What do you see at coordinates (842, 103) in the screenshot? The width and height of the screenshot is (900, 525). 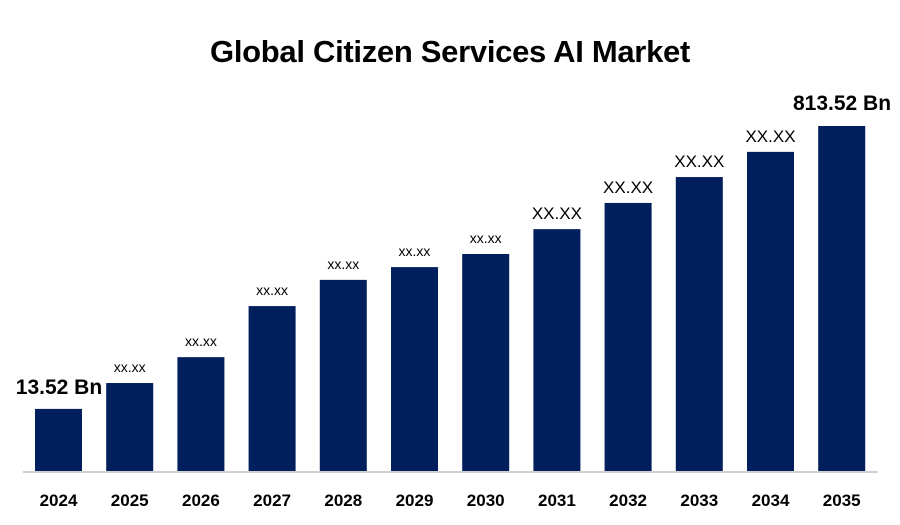 I see `data-label: 813.52 Bn` at bounding box center [842, 103].